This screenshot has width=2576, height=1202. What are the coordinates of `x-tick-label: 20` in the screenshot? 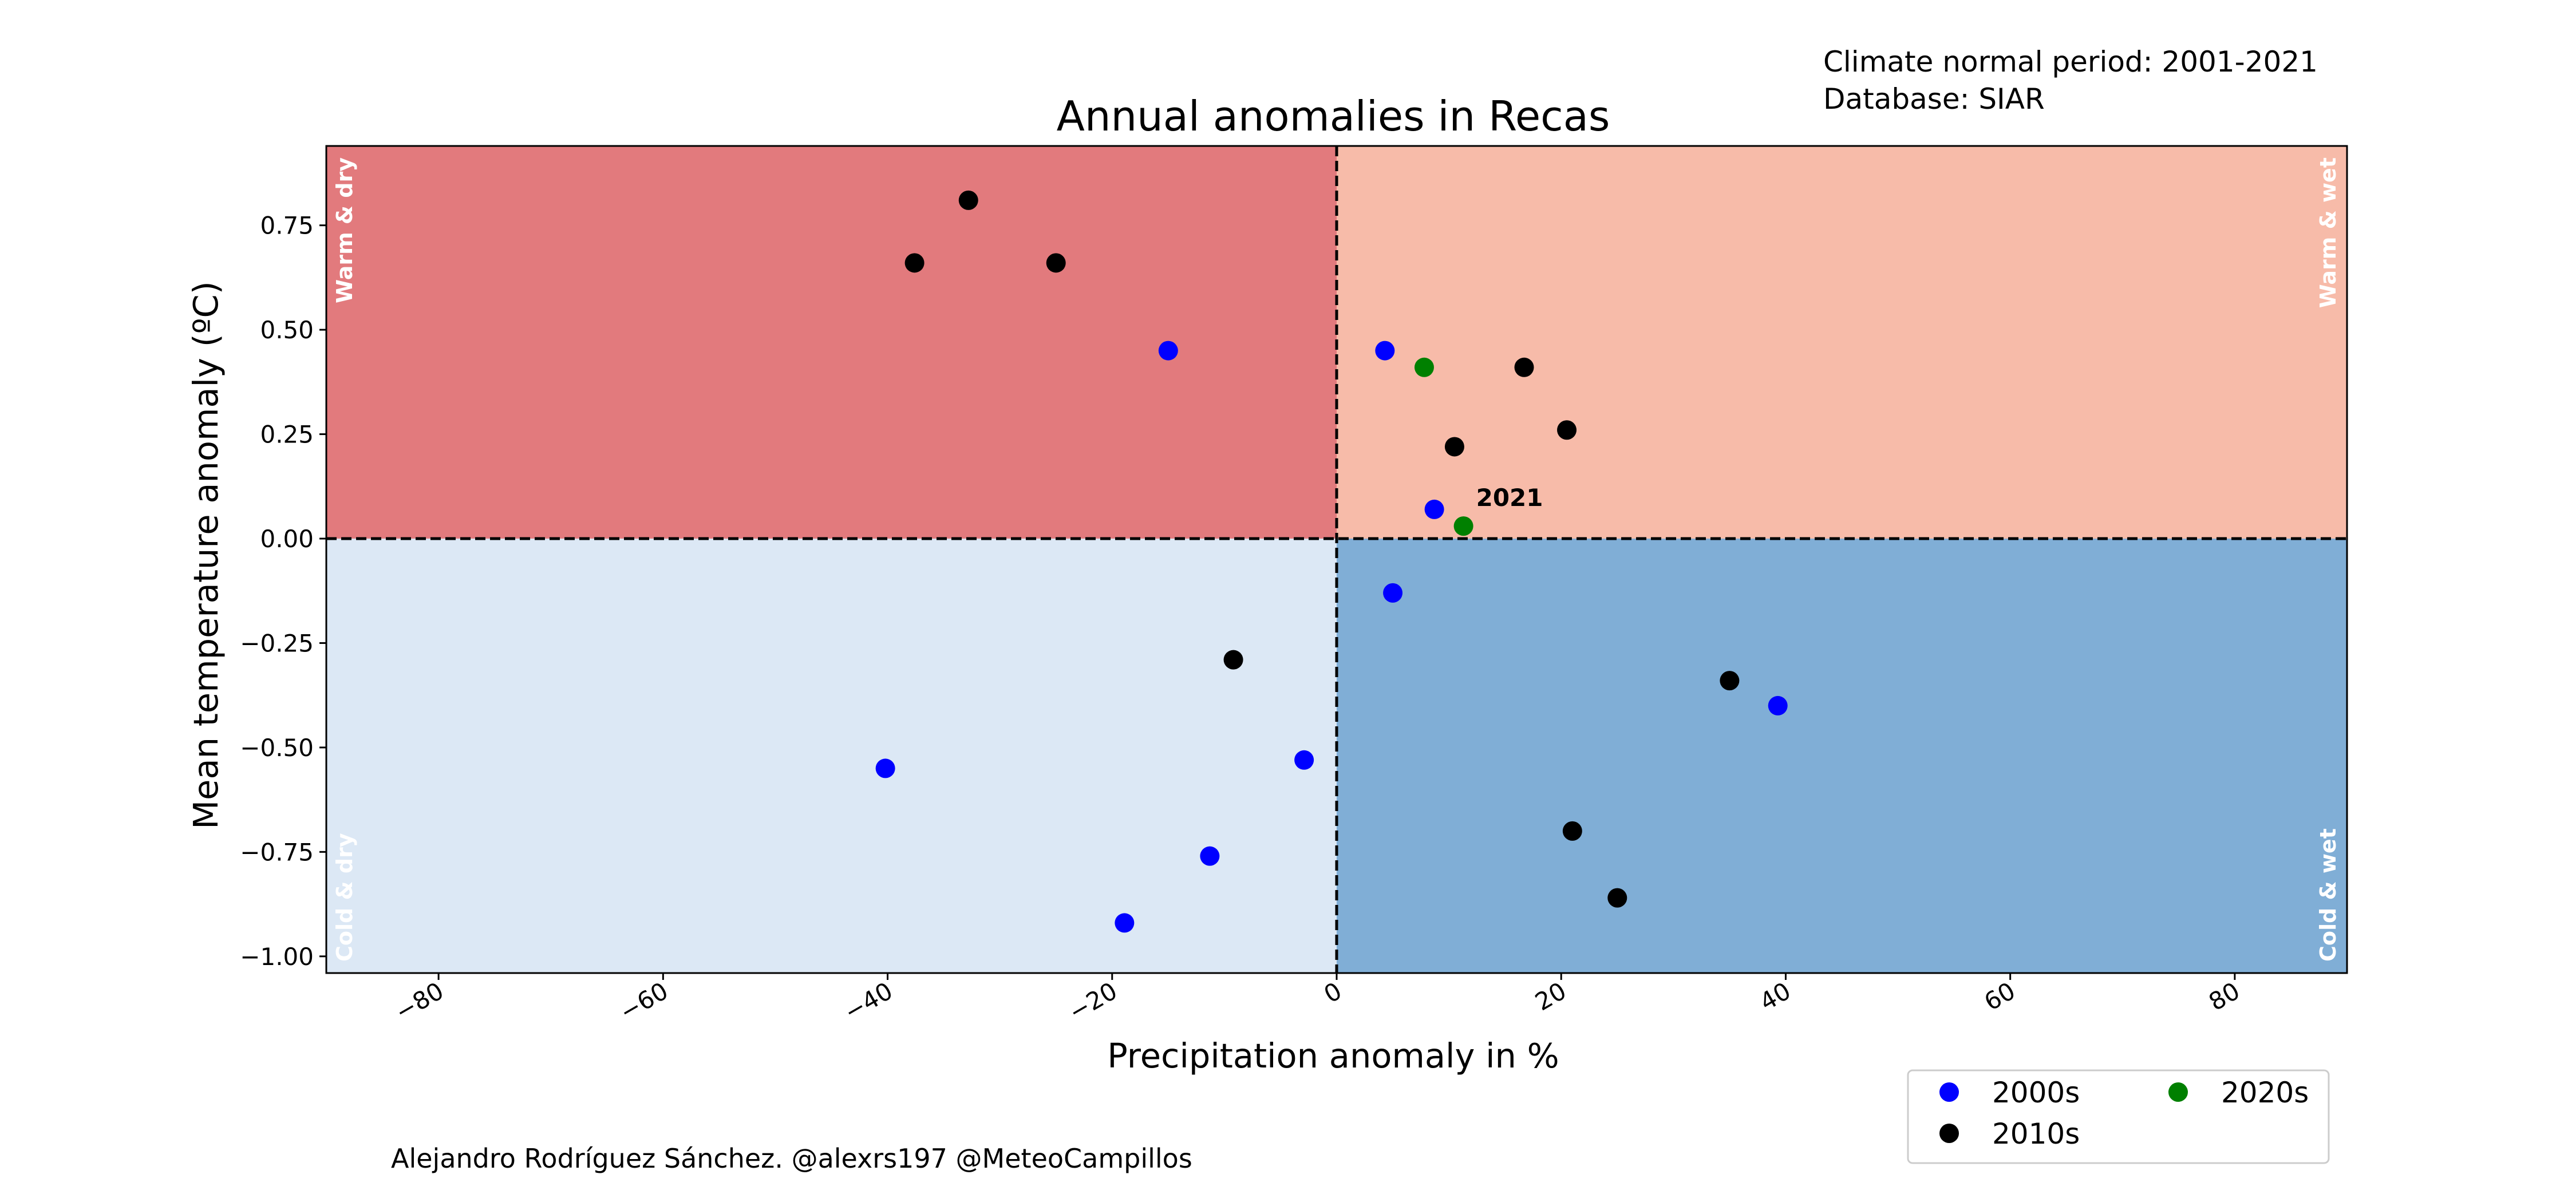 It's located at (1550, 996).